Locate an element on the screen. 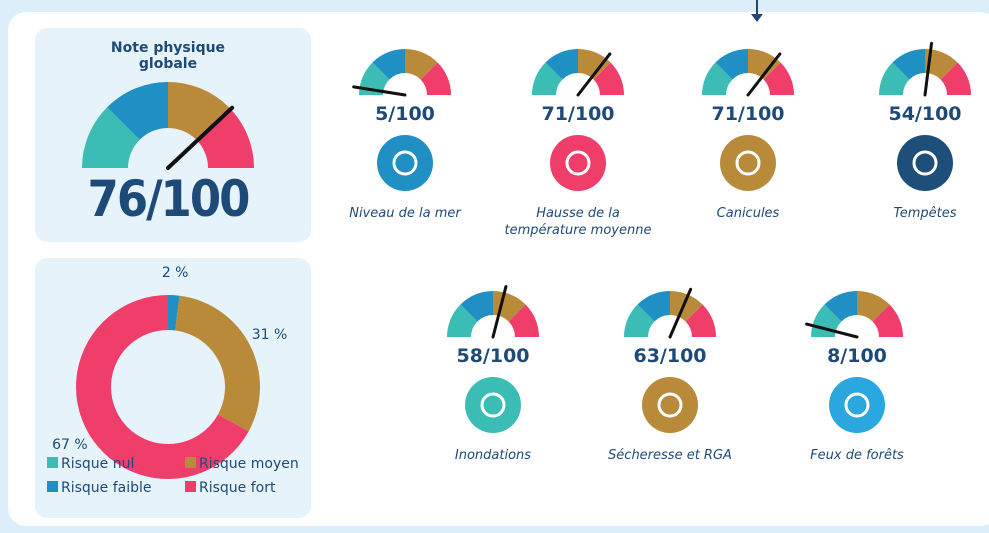 The width and height of the screenshot is (989, 533). legend-text: Risque nul is located at coordinates (98, 464).